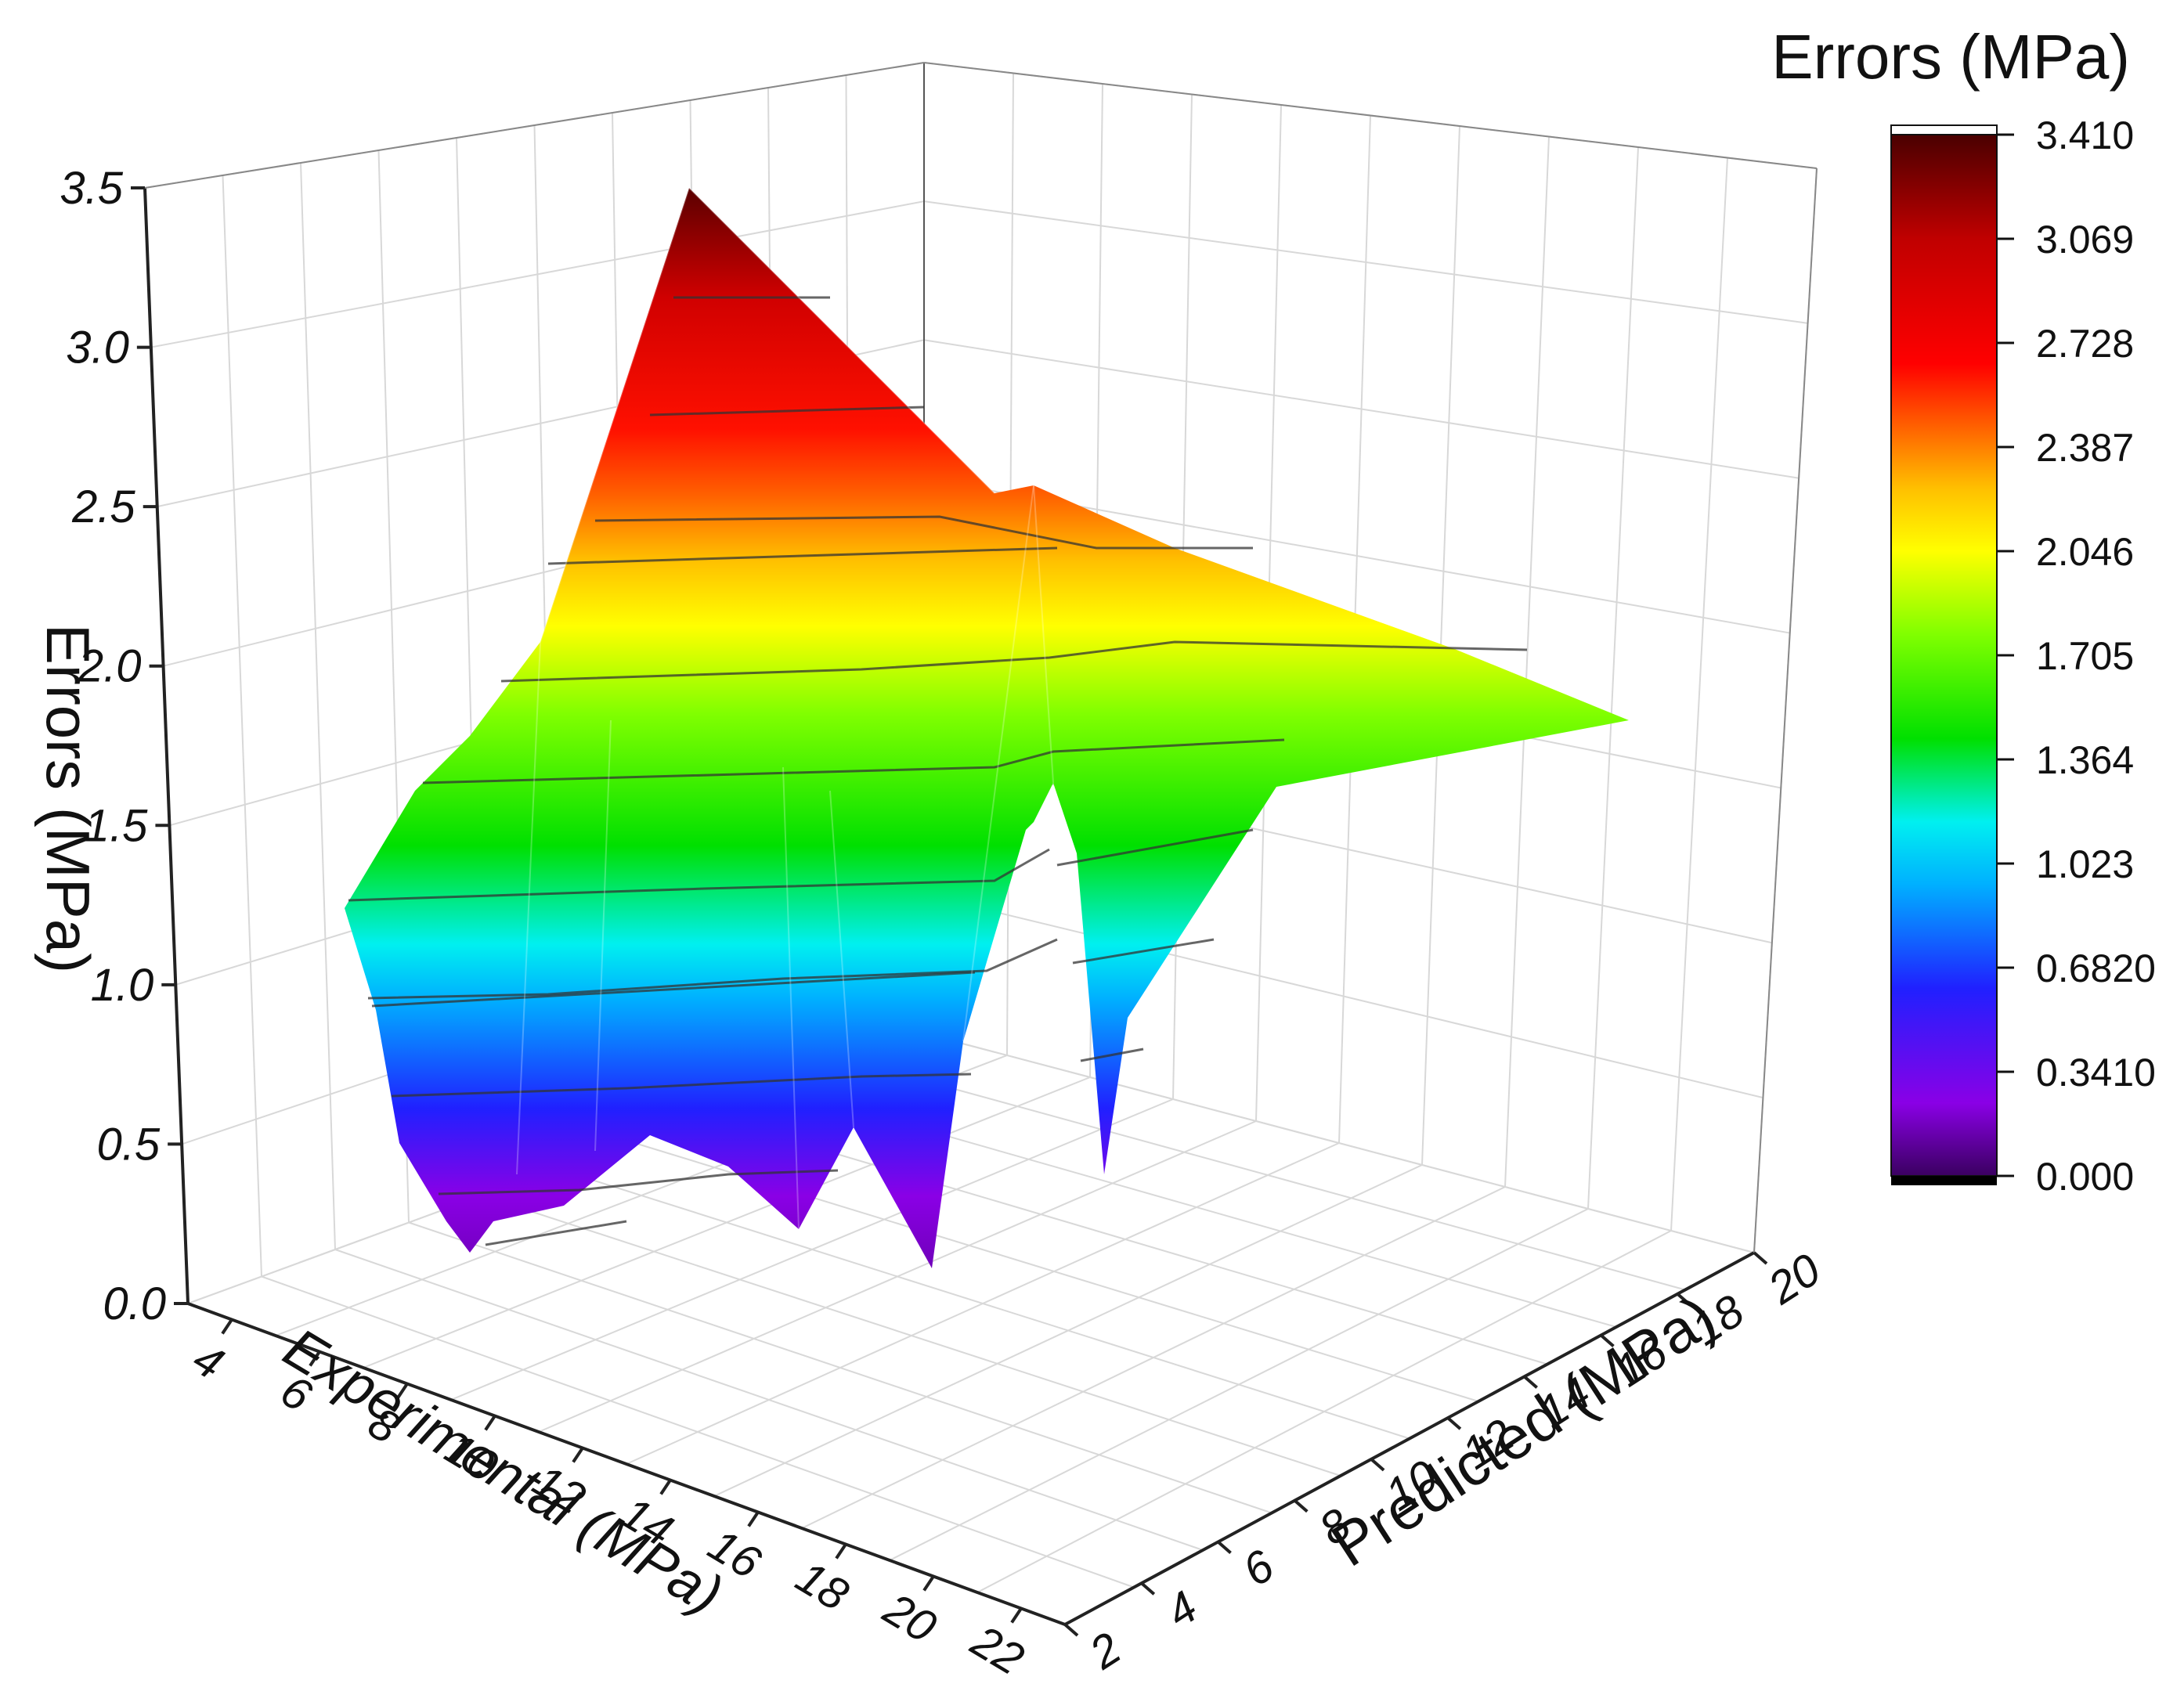  Describe the element at coordinates (2085, 135) in the screenshot. I see `colorbar-label: 3.410` at that location.